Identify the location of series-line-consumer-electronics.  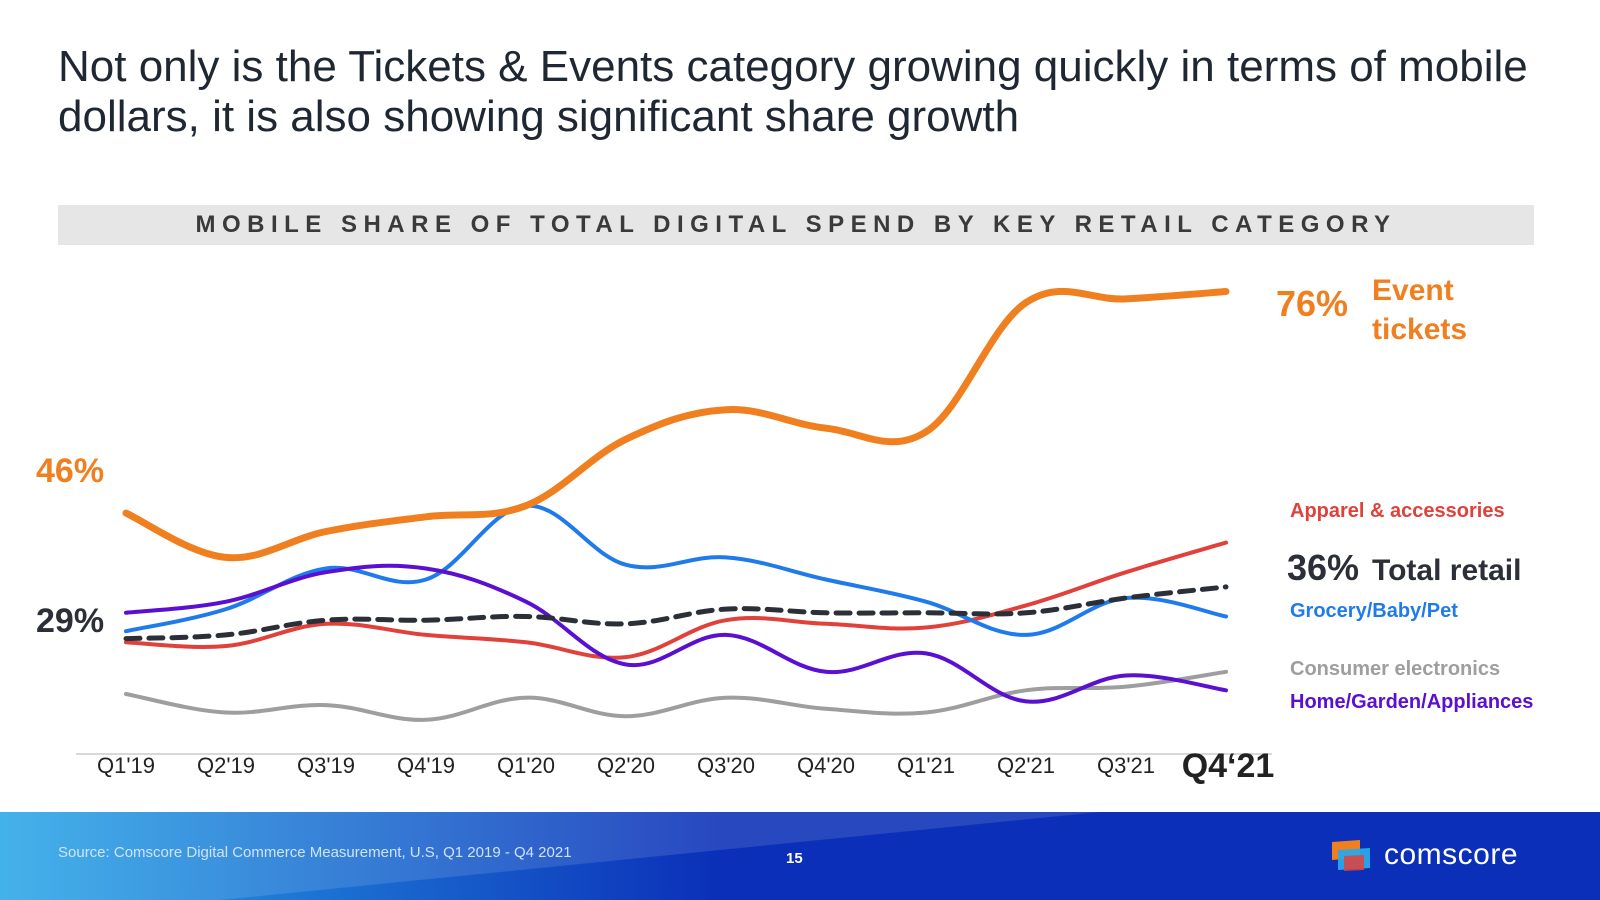
(676, 695).